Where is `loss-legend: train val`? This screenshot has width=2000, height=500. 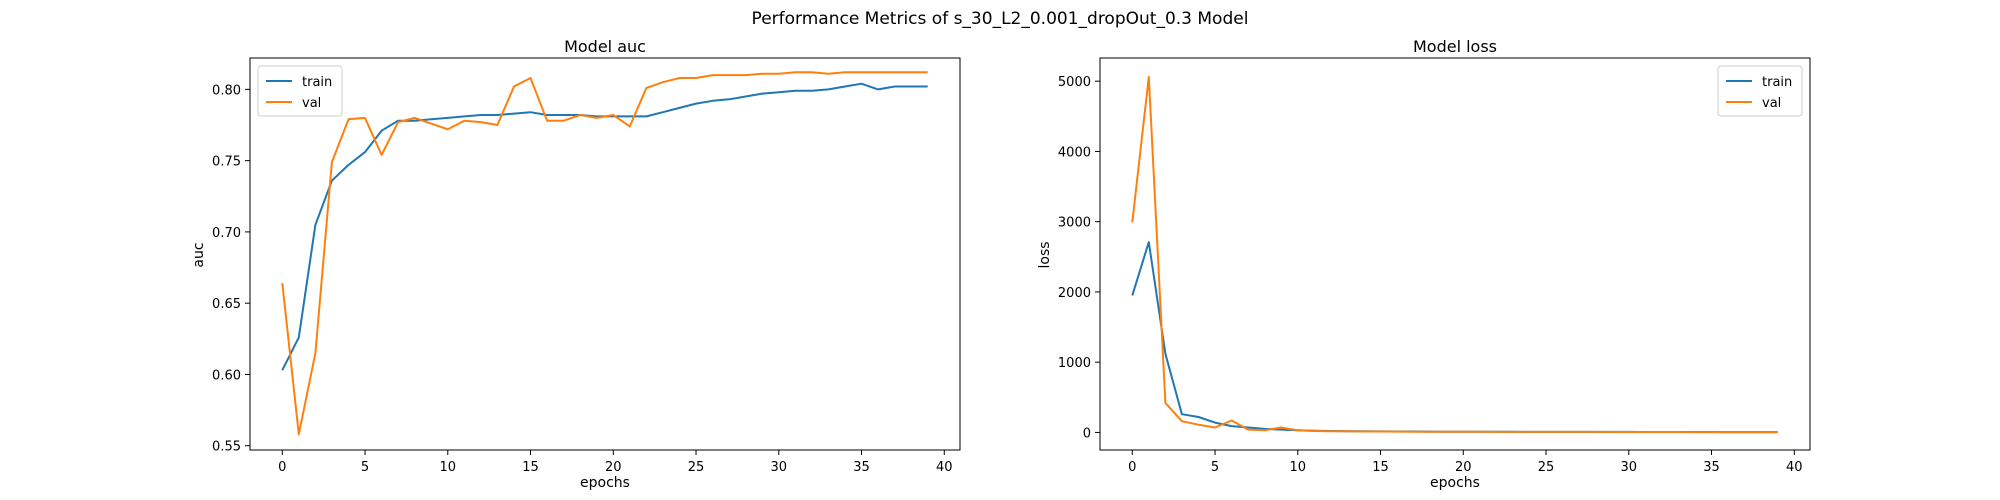
loss-legend: train val is located at coordinates (1760, 91).